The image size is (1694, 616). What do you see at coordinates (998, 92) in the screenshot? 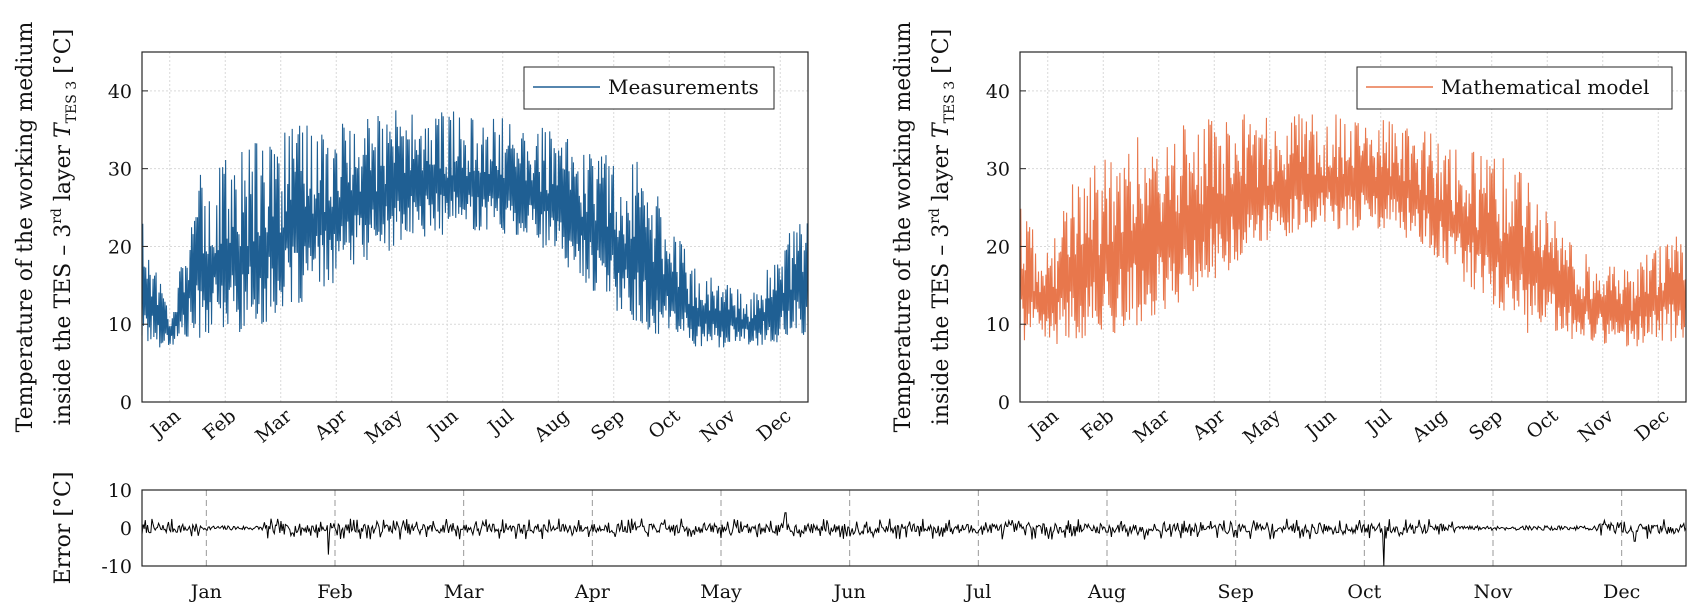
I see `model-y-tick-label: 40` at bounding box center [998, 92].